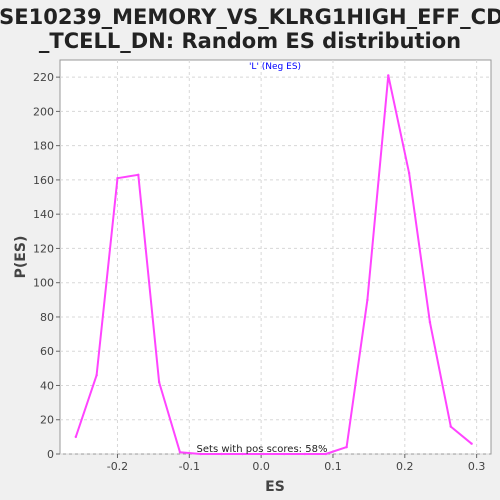  Describe the element at coordinates (261, 466) in the screenshot. I see `x-tick-label: 0.0` at that location.